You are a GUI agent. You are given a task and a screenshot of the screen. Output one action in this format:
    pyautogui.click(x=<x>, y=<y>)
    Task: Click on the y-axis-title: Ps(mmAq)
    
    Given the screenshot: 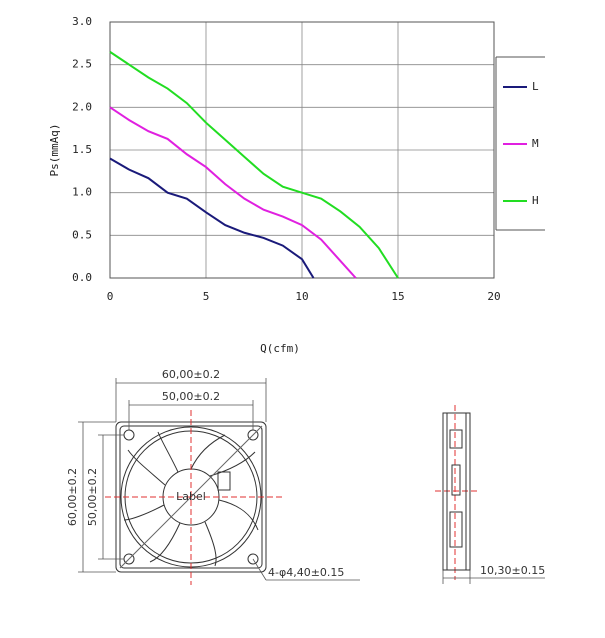 What is the action you would take?
    pyautogui.click(x=54, y=150)
    